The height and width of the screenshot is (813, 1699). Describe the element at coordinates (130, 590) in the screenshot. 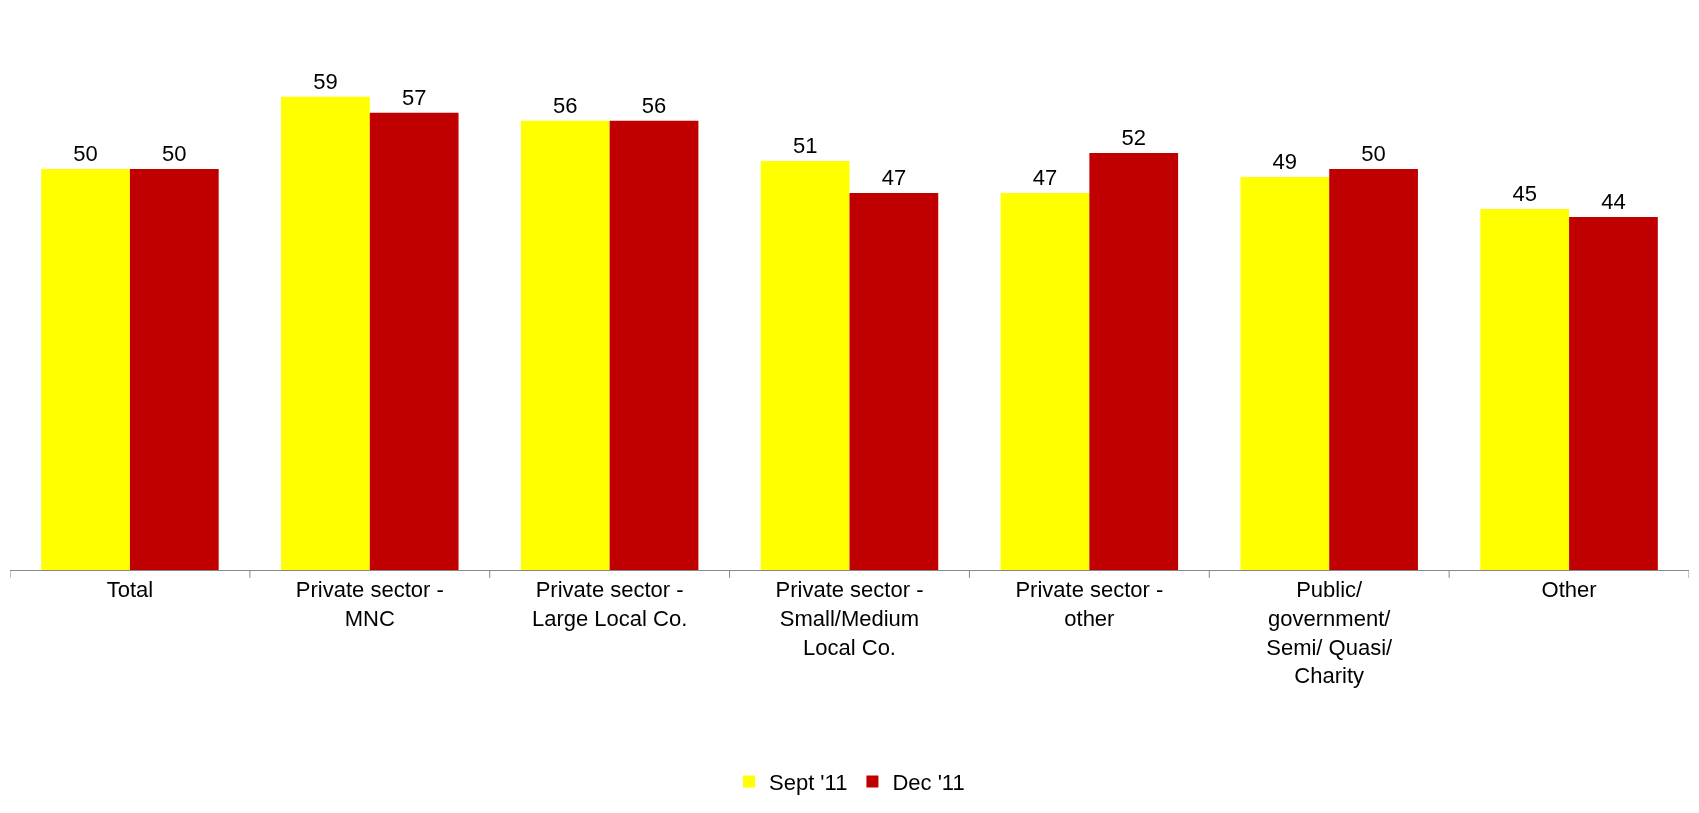

I see `x-tick-label: Total` at that location.